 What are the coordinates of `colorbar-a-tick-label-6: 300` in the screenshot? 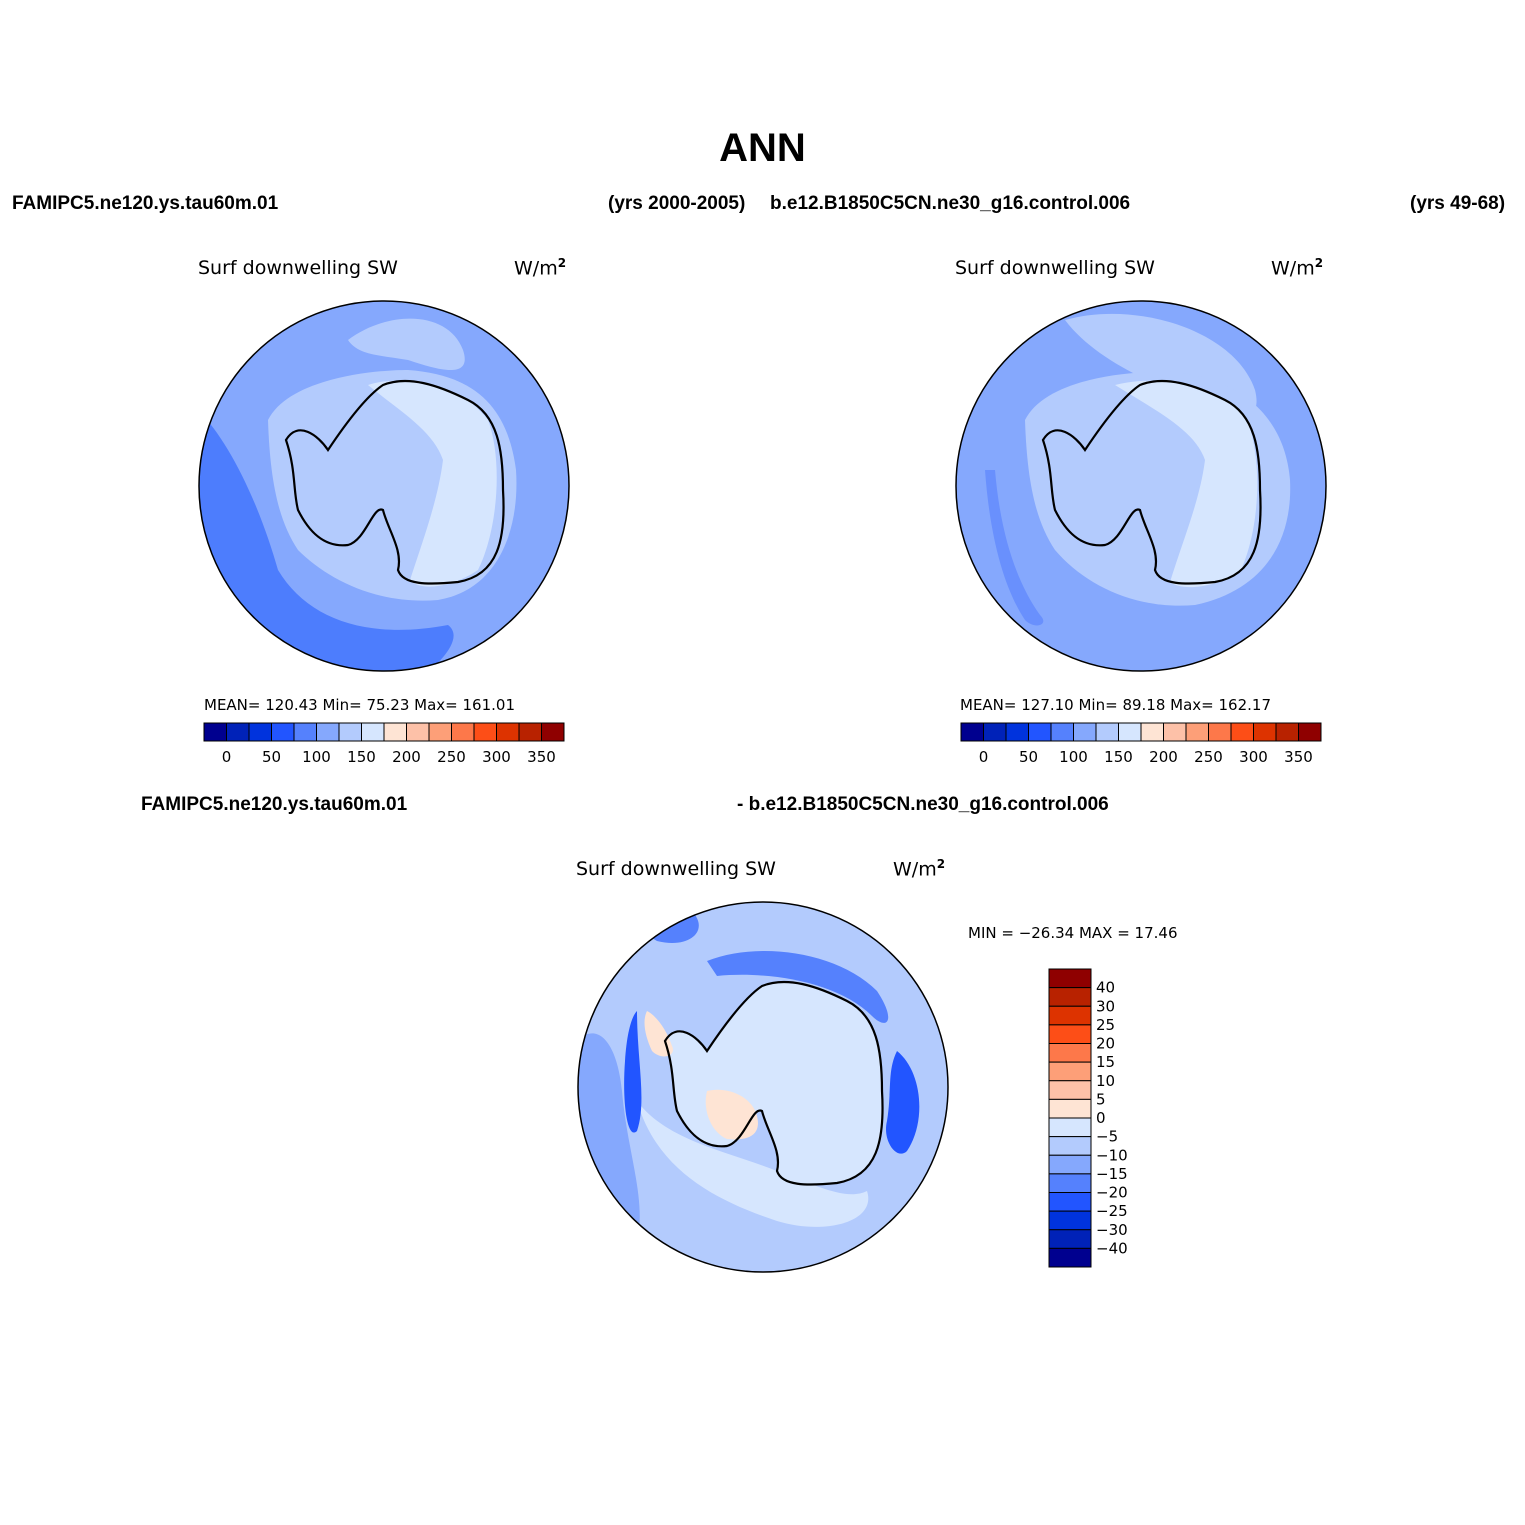 It's located at (496, 757).